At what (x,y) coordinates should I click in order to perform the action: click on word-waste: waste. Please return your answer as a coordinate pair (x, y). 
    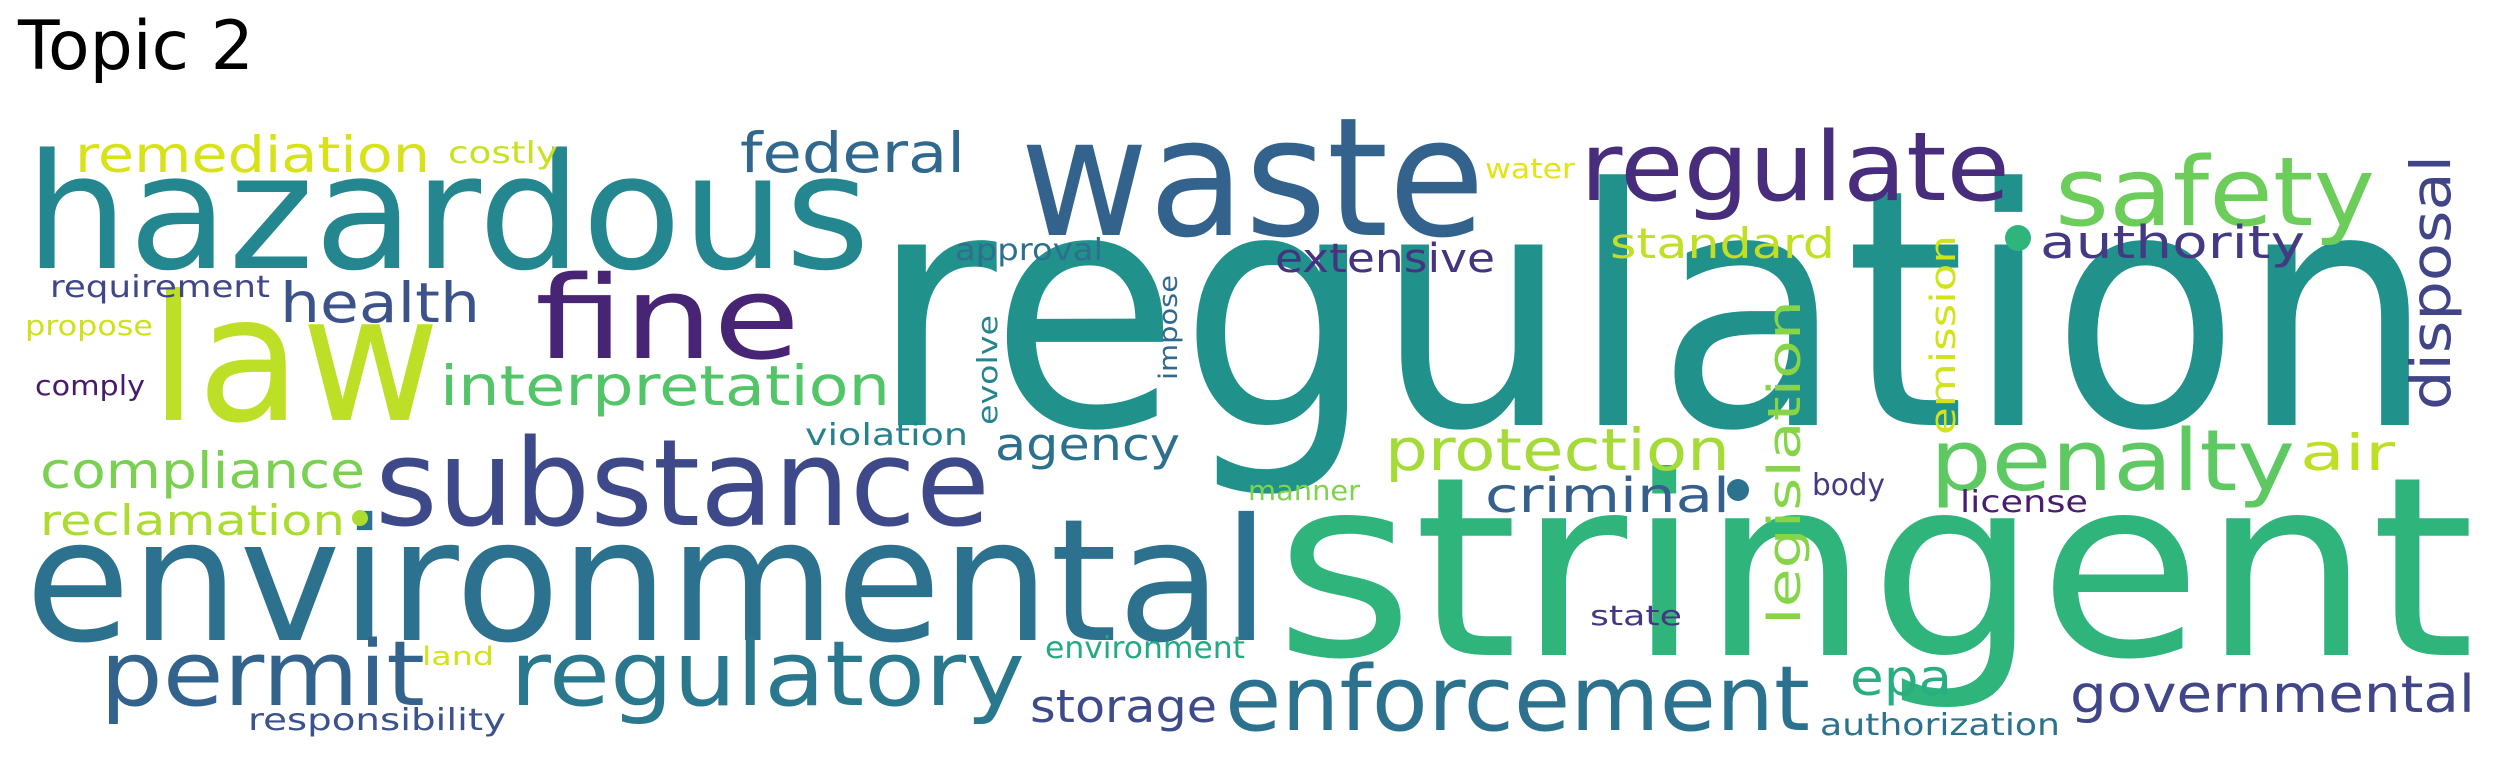
    Looking at the image, I should click on (1252, 178).